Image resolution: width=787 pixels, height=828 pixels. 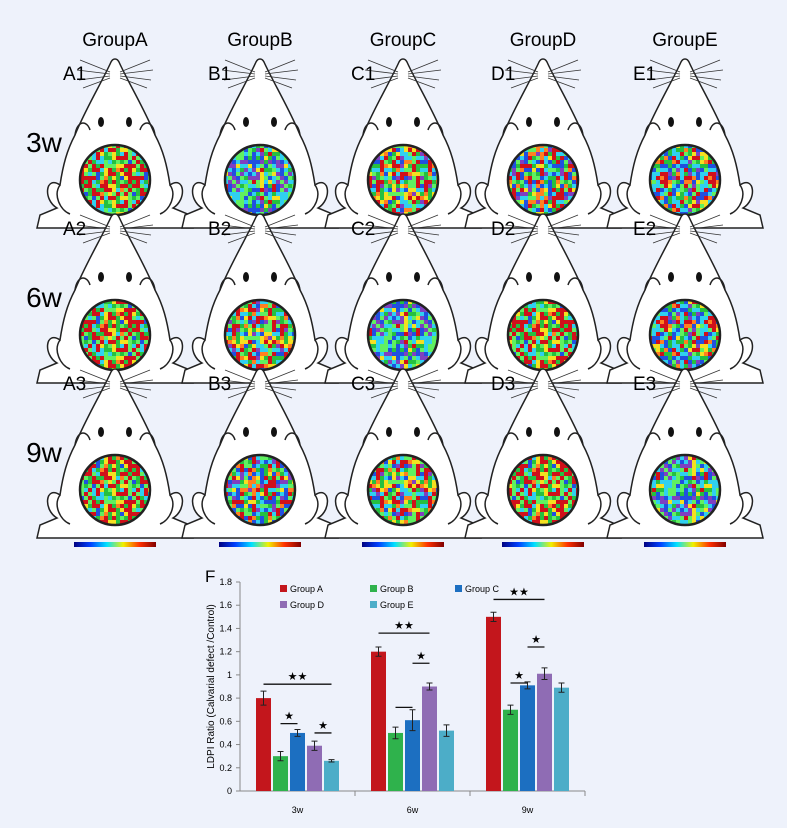 What do you see at coordinates (219, 384) in the screenshot?
I see `panel-label: B3` at bounding box center [219, 384].